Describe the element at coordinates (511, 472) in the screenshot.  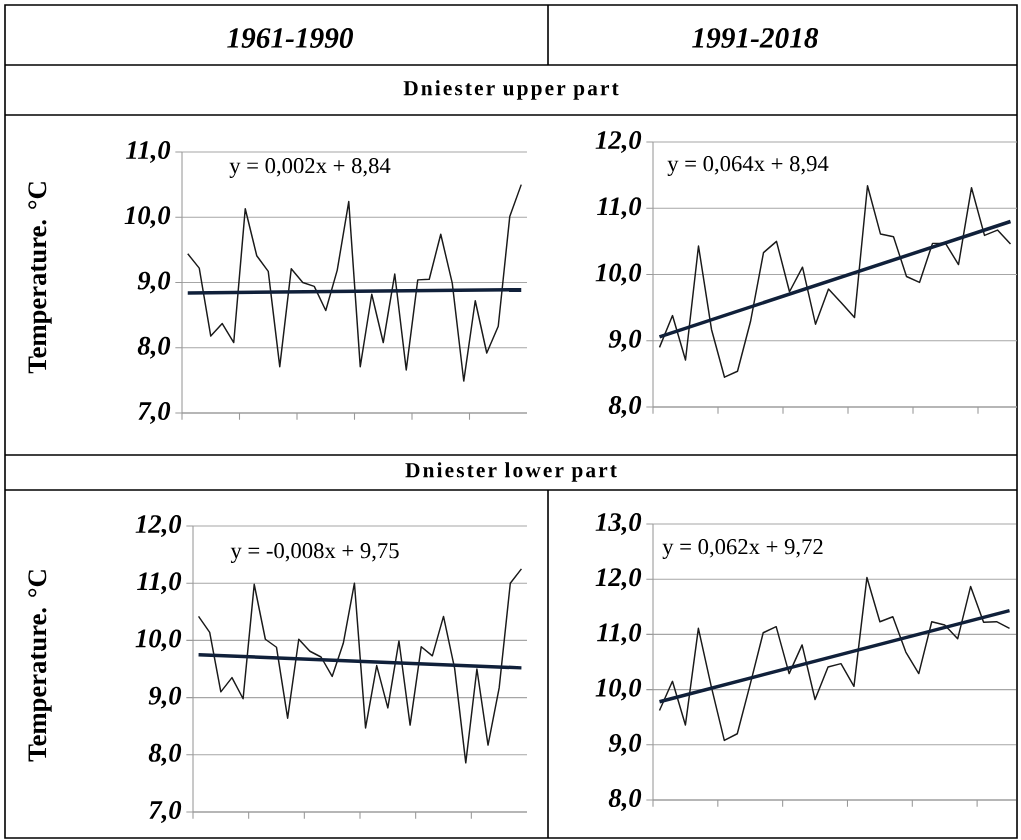
I see `chart-subtitle: Dniester lower part` at that location.